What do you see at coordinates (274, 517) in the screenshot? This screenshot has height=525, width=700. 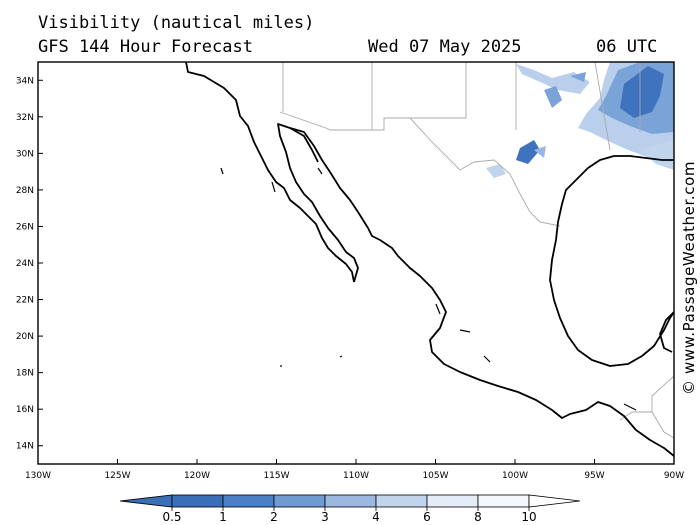 I see `colorbar-label: 2` at bounding box center [274, 517].